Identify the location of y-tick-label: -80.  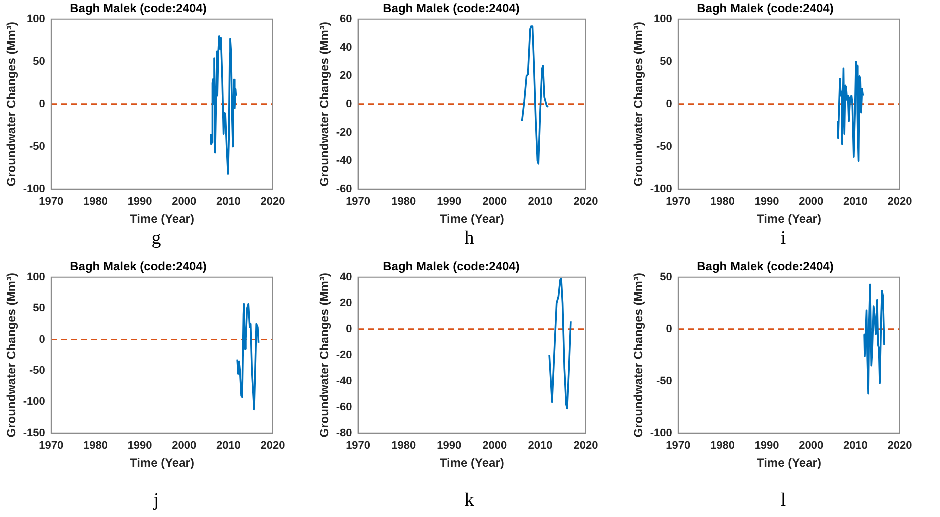
(344, 433).